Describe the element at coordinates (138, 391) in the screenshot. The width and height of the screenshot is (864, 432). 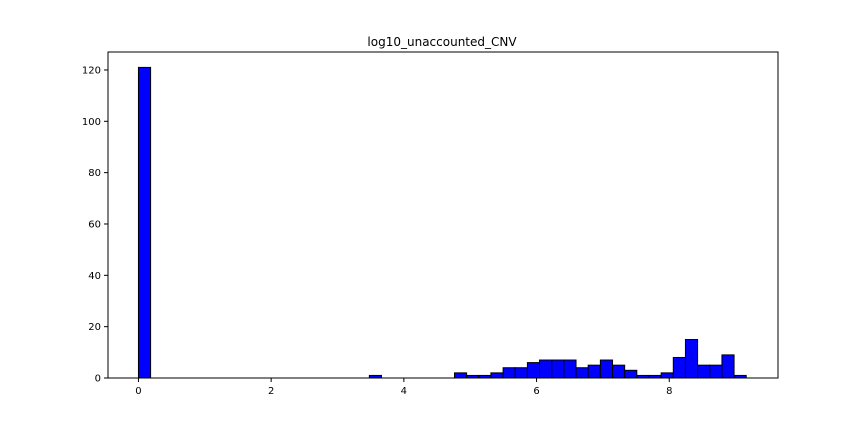
I see `x-tick-label: 0` at that location.